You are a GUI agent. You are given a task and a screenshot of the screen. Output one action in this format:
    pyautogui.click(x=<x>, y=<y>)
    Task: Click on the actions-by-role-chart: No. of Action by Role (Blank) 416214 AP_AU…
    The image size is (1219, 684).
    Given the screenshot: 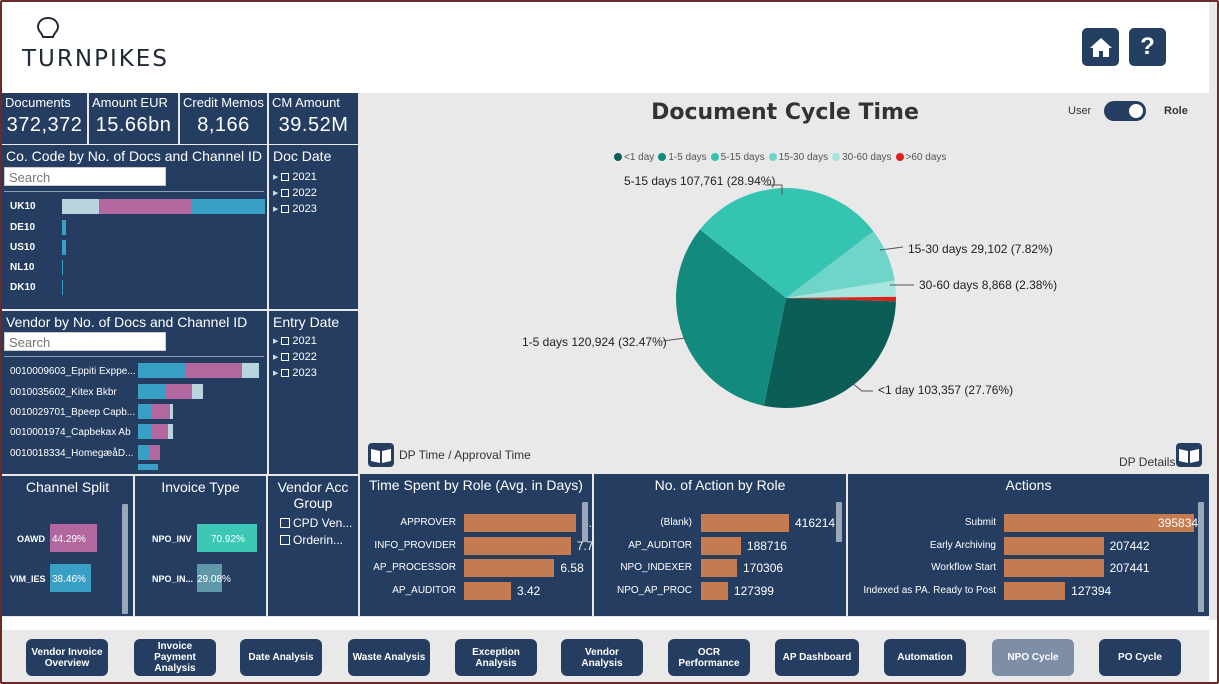 What is the action you would take?
    pyautogui.click(x=720, y=545)
    